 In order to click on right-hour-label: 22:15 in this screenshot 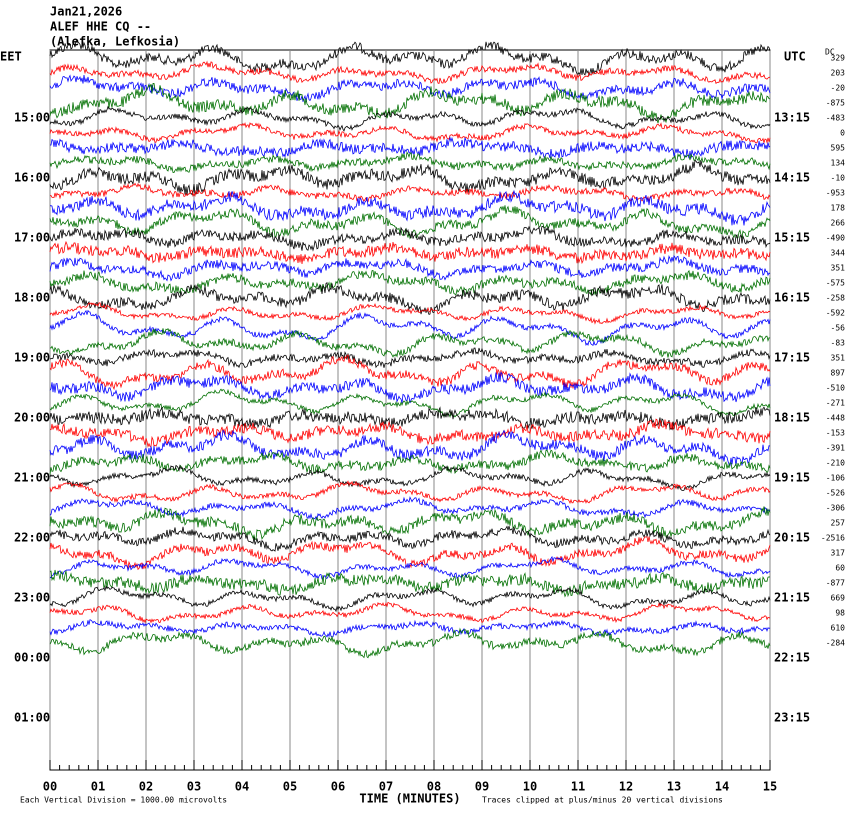, I will do `click(792, 658)`.